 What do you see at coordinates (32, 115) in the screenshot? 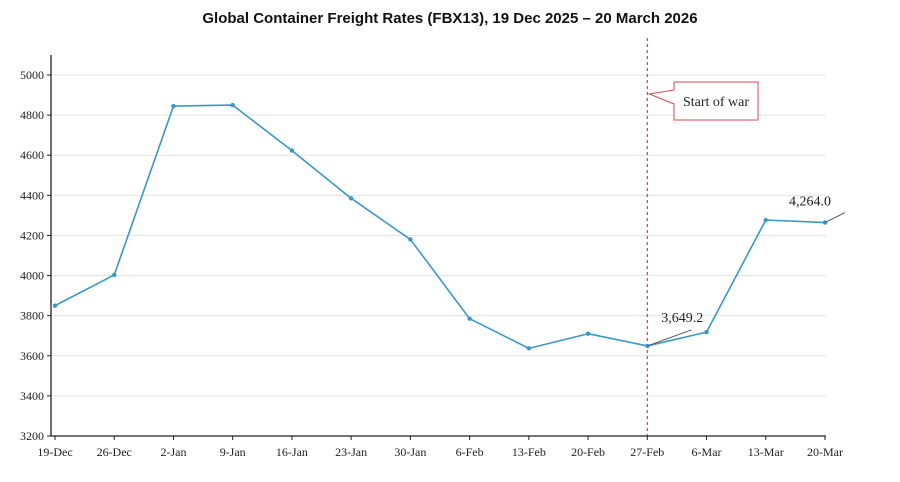
I see `y-tick-label: 4800` at bounding box center [32, 115].